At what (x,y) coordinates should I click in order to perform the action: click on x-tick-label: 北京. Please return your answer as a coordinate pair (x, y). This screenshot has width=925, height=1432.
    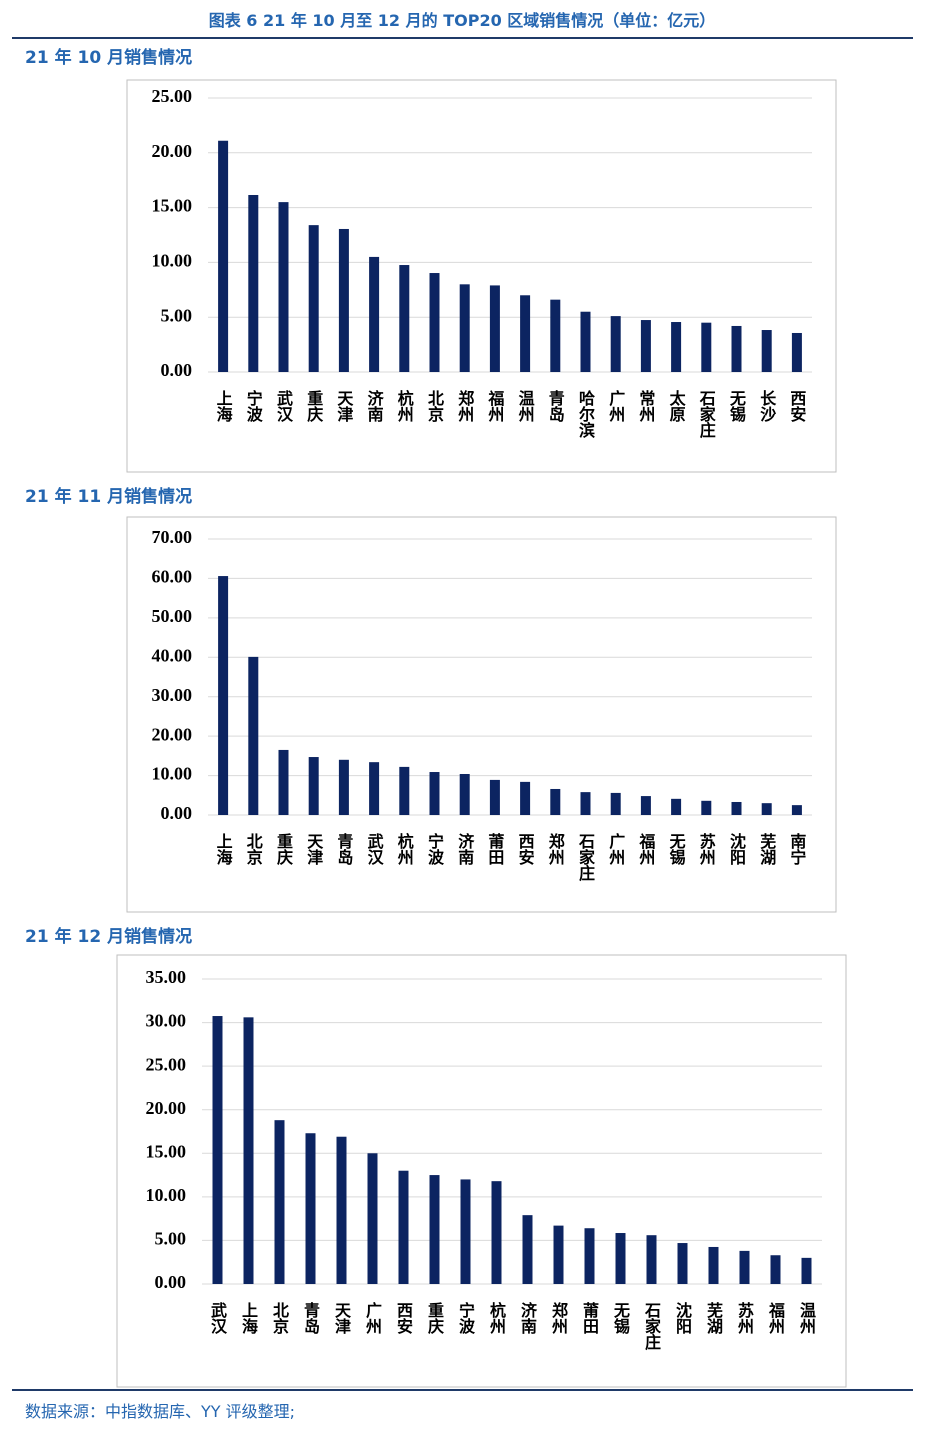
    Looking at the image, I should click on (434, 406).